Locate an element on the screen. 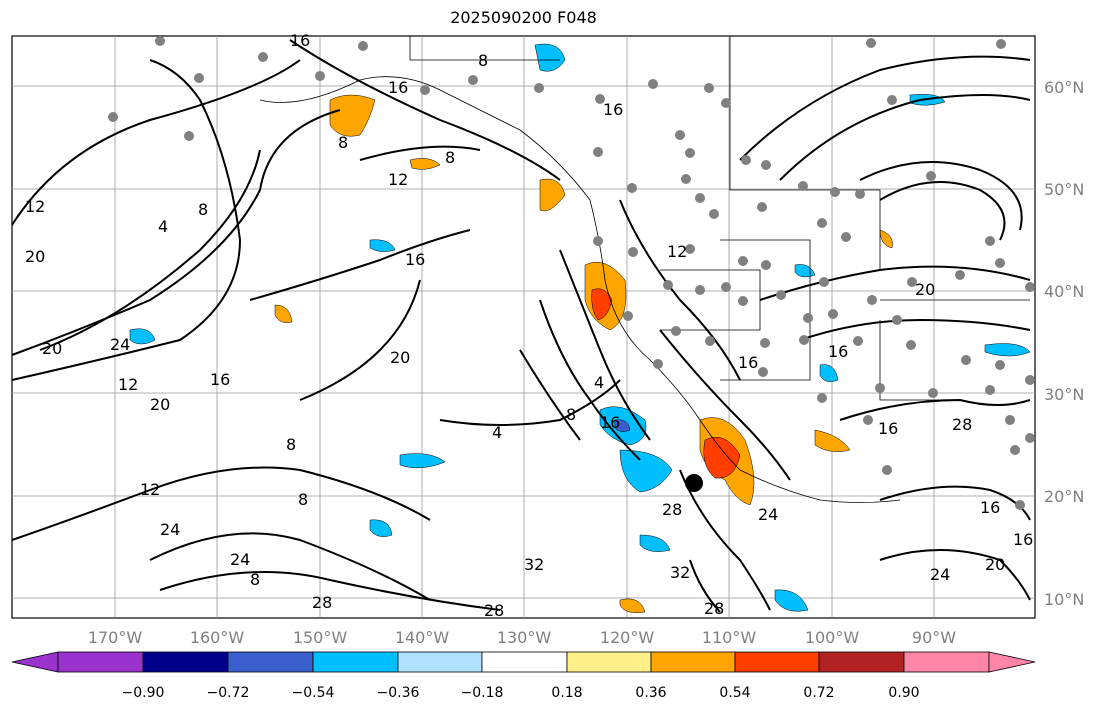  lon-label: 160°W is located at coordinates (217, 637).